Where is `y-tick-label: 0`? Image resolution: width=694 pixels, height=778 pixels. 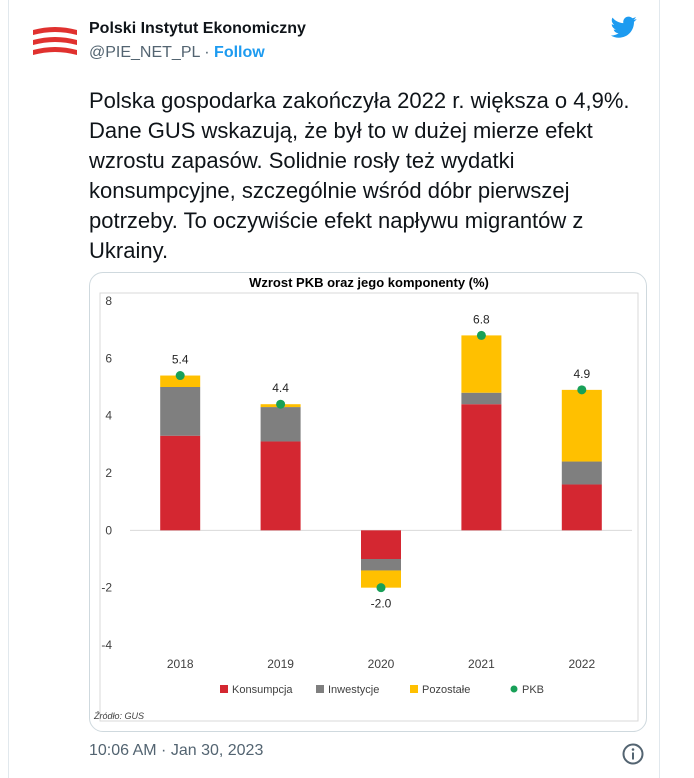 y-tick-label: 0 is located at coordinates (108, 530).